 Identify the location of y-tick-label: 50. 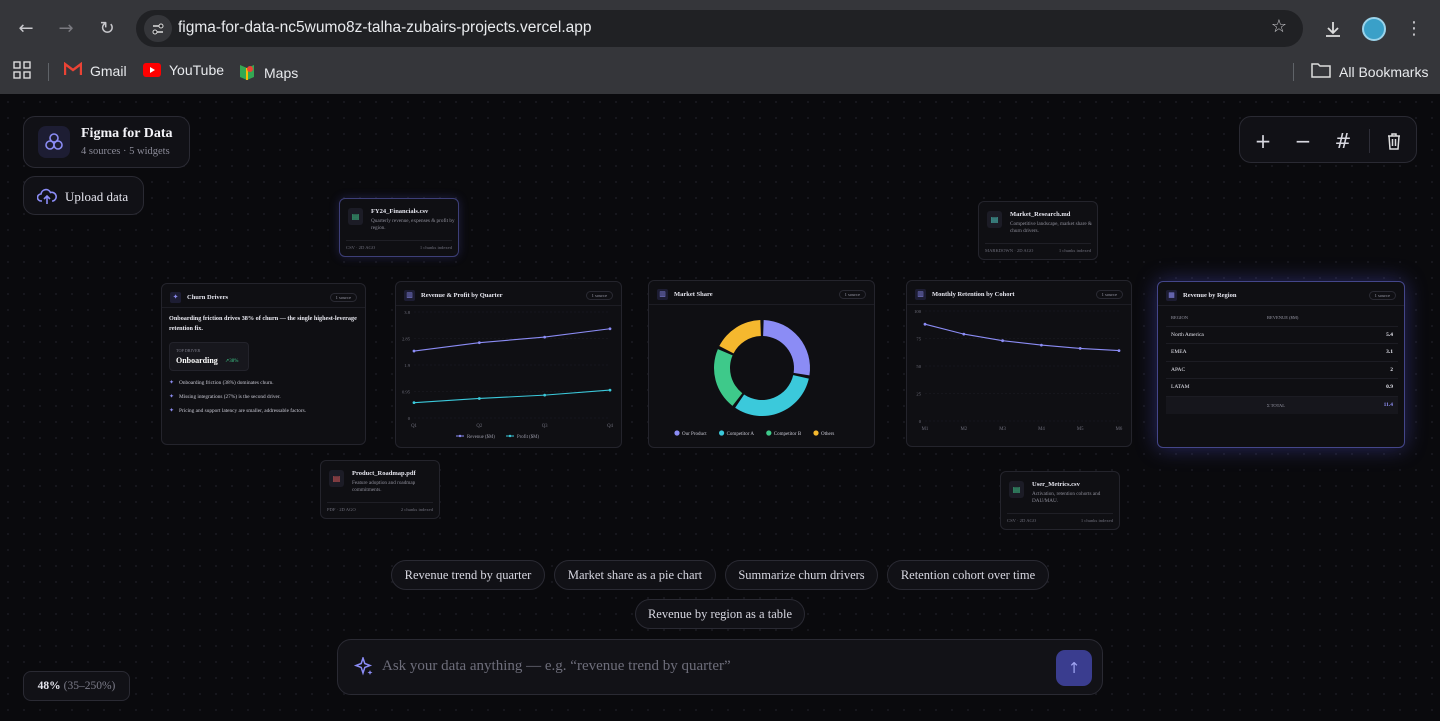
(918, 366).